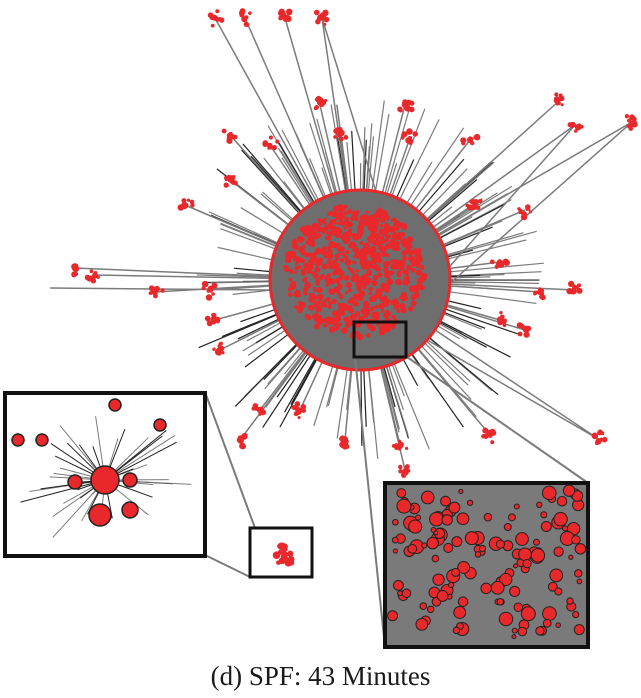 The width and height of the screenshot is (641, 698). Describe the element at coordinates (278, 562) in the screenshot. I see `zoom-source-node` at that location.